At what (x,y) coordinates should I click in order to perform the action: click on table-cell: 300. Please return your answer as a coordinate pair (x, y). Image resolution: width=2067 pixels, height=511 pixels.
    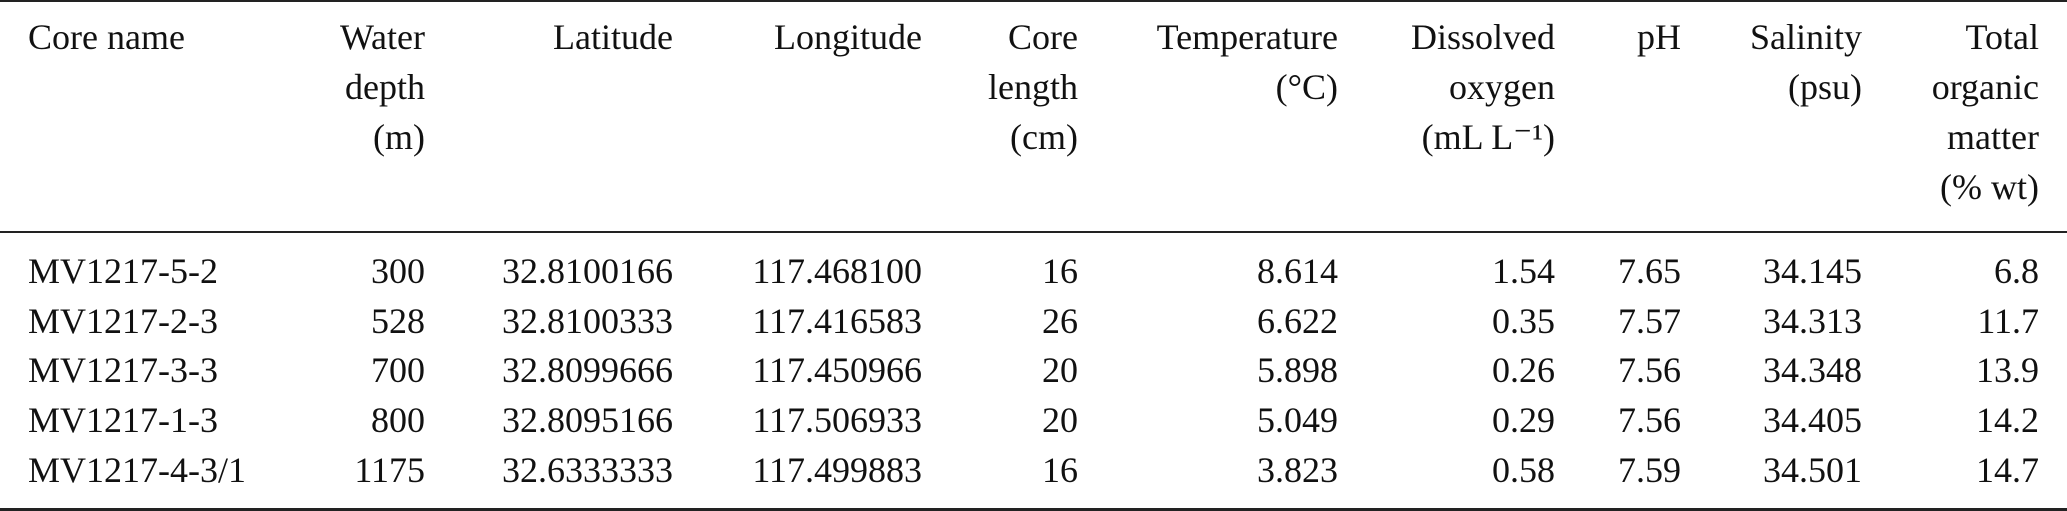
    Looking at the image, I should click on (398, 271).